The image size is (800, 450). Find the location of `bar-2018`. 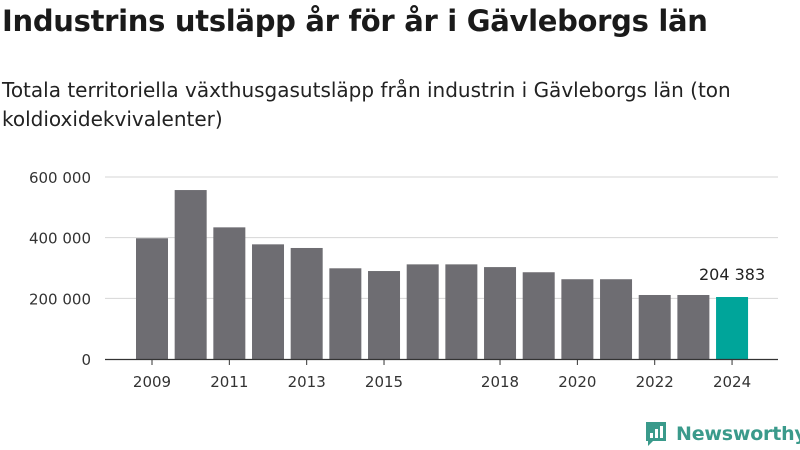

bar-2018 is located at coordinates (500, 313).